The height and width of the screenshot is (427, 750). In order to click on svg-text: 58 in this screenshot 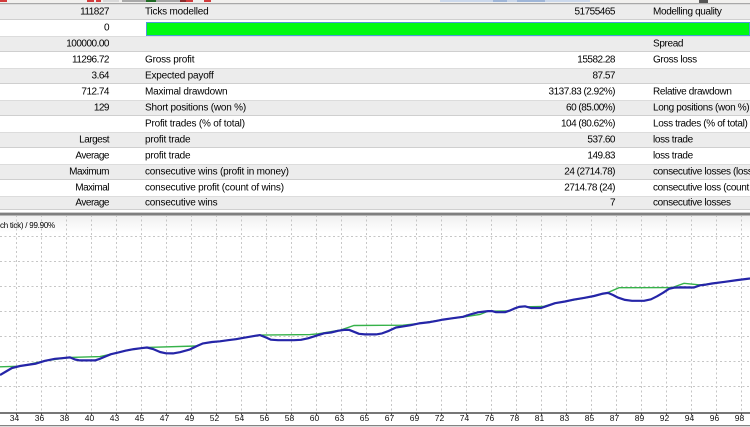, I will do `click(290, 418)`.